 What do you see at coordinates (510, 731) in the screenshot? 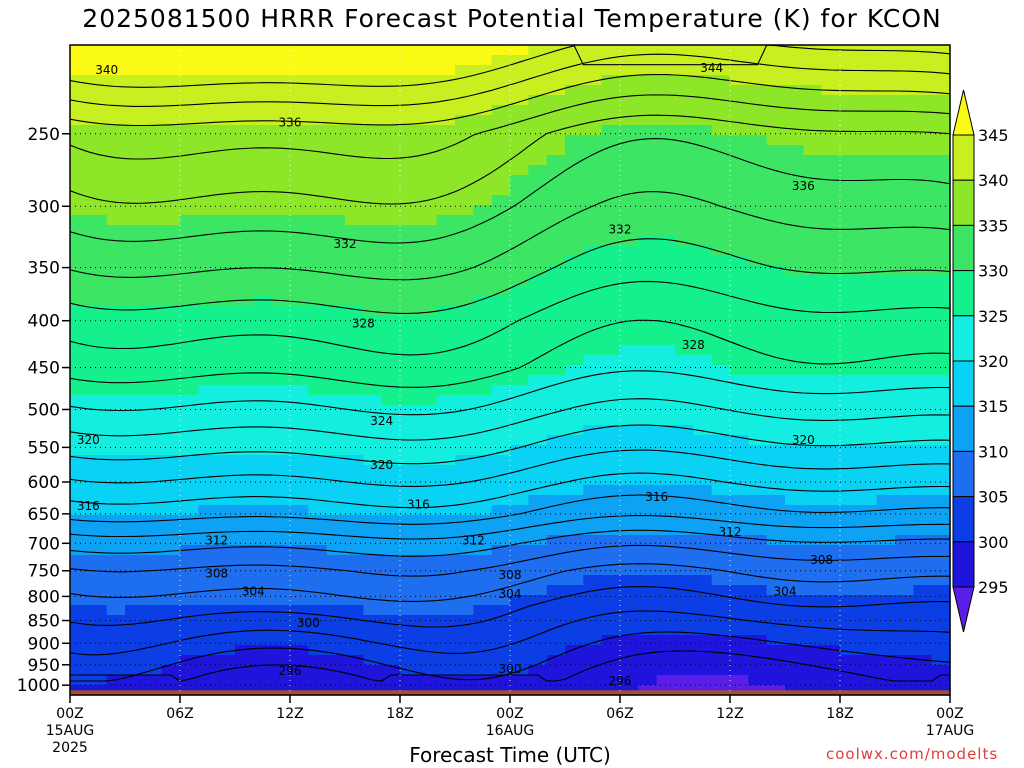
I see `x-tick-date: 16AUG` at bounding box center [510, 731].